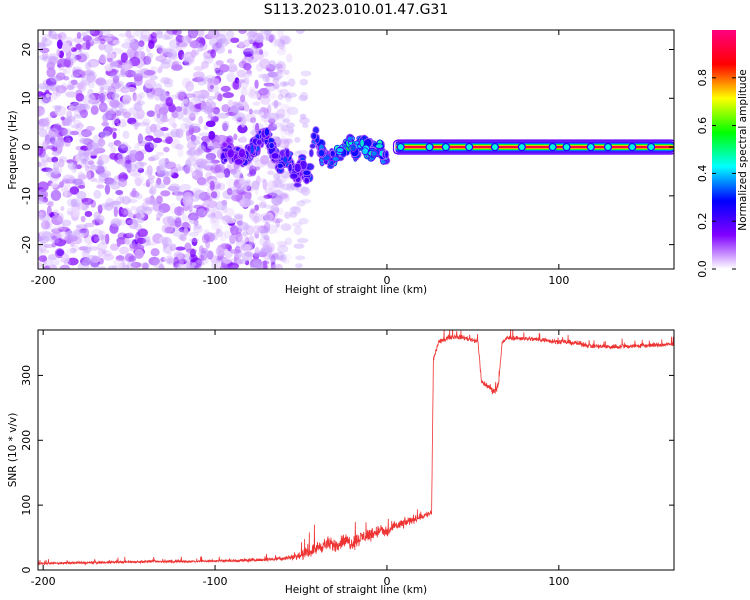 This screenshot has width=750, height=600. What do you see at coordinates (26, 50) in the screenshot?
I see `y-tick-label: 20` at bounding box center [26, 50].